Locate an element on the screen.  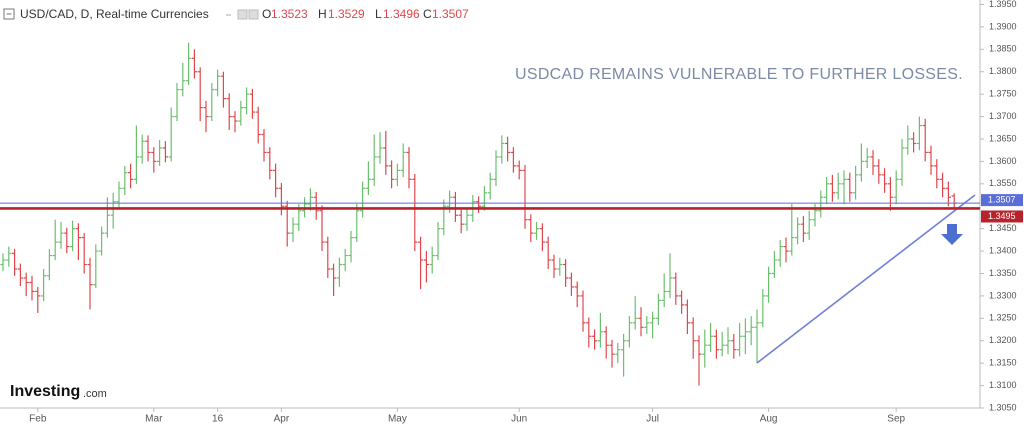
y-tick-label: 1.3450 is located at coordinates (1003, 228).